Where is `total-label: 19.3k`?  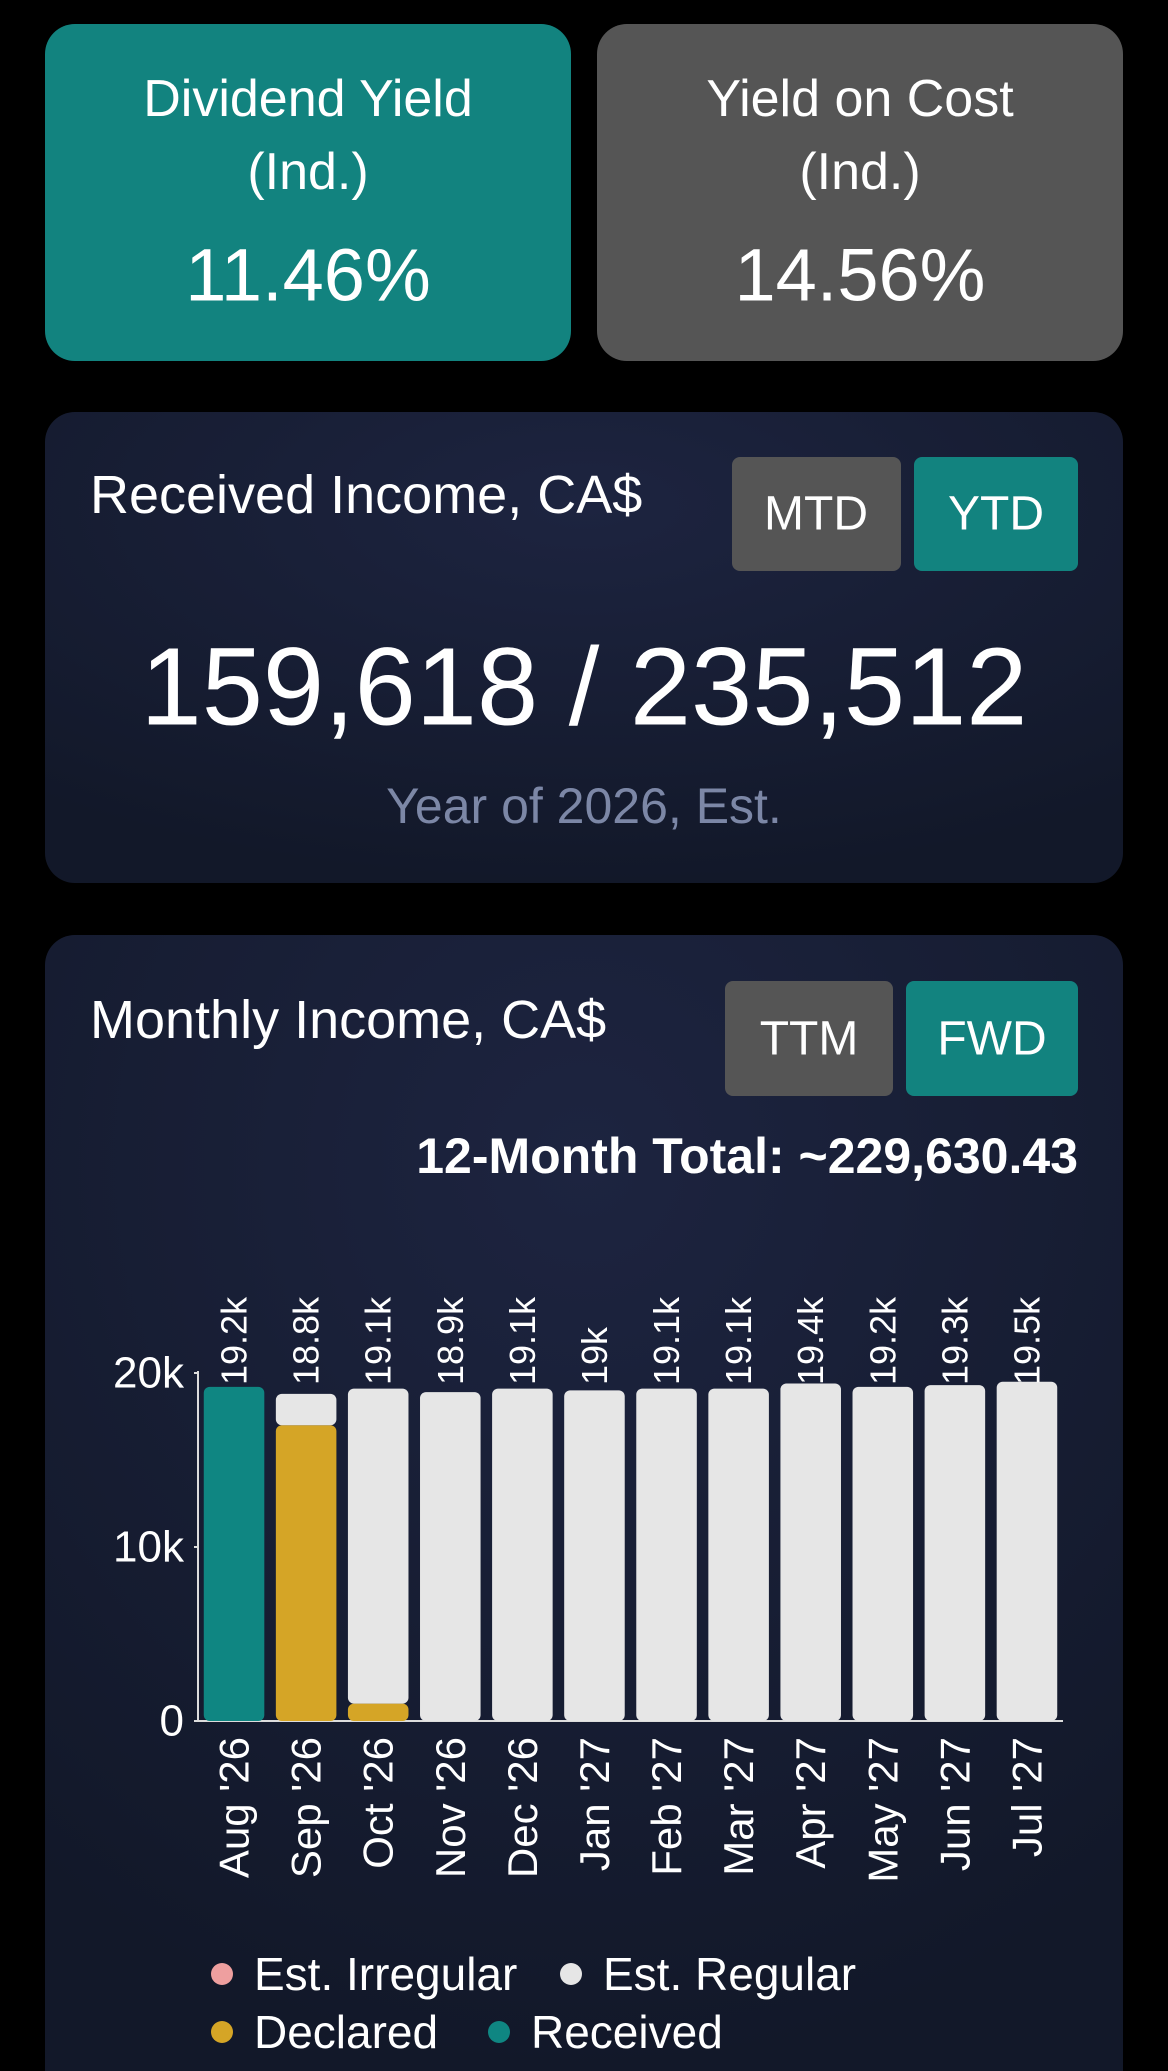 total-label: 19.3k is located at coordinates (954, 1340).